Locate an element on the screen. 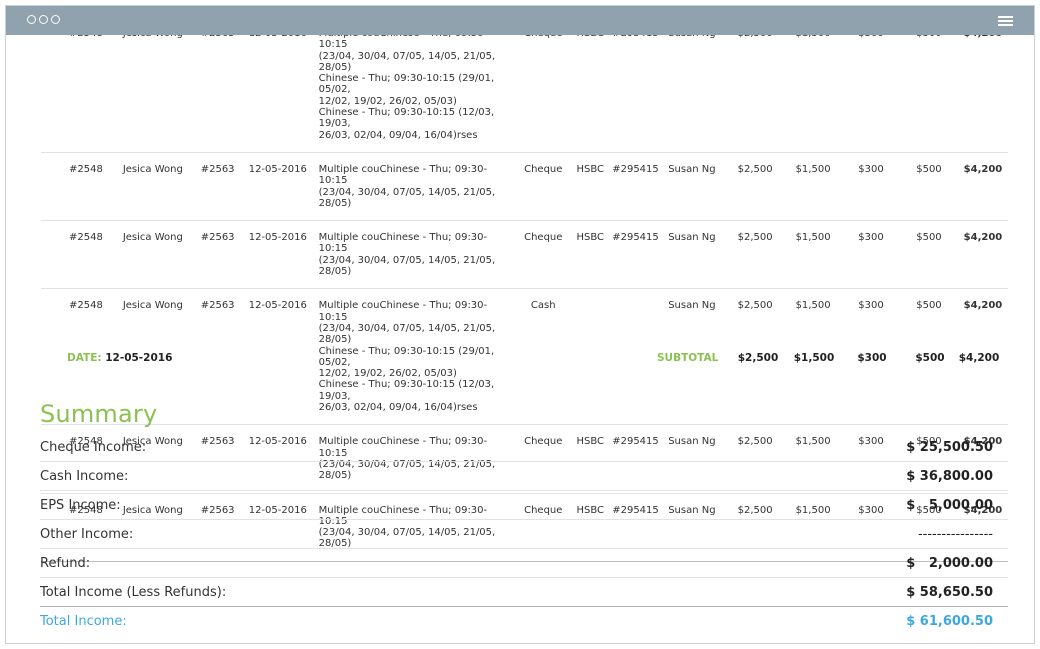 The image size is (1040, 649). hamburger-menu-icon is located at coordinates (1005, 21).